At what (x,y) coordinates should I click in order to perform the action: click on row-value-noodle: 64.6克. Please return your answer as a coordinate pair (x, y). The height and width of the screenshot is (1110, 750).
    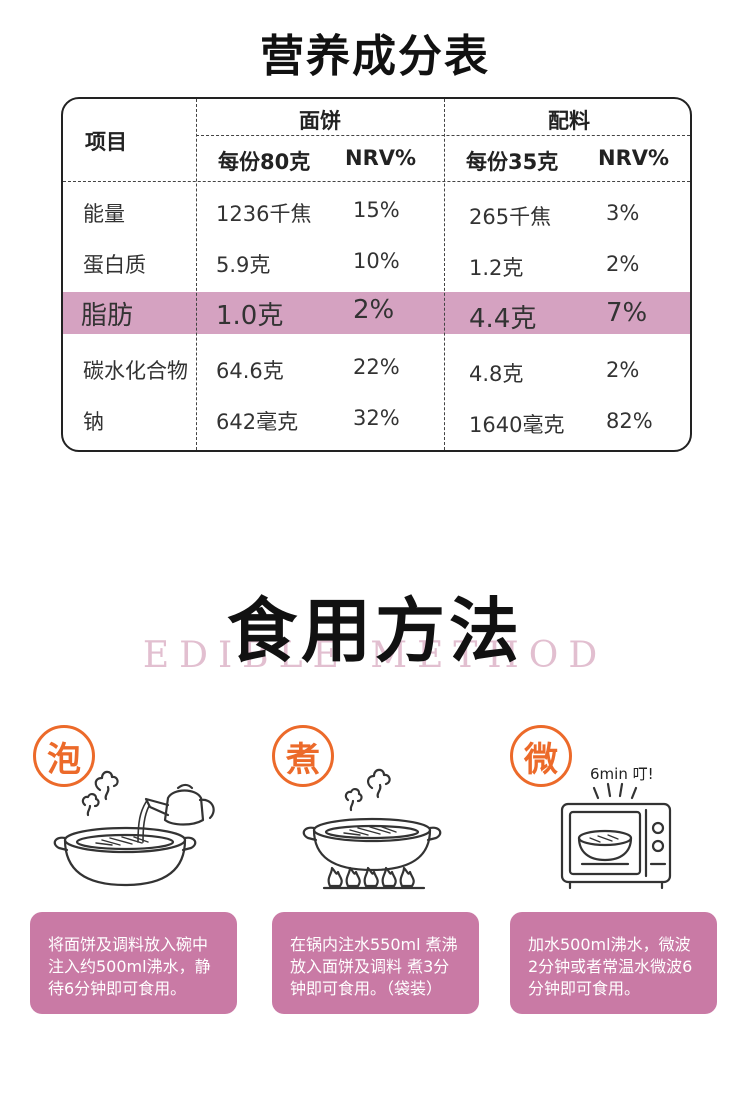
    Looking at the image, I should click on (250, 371).